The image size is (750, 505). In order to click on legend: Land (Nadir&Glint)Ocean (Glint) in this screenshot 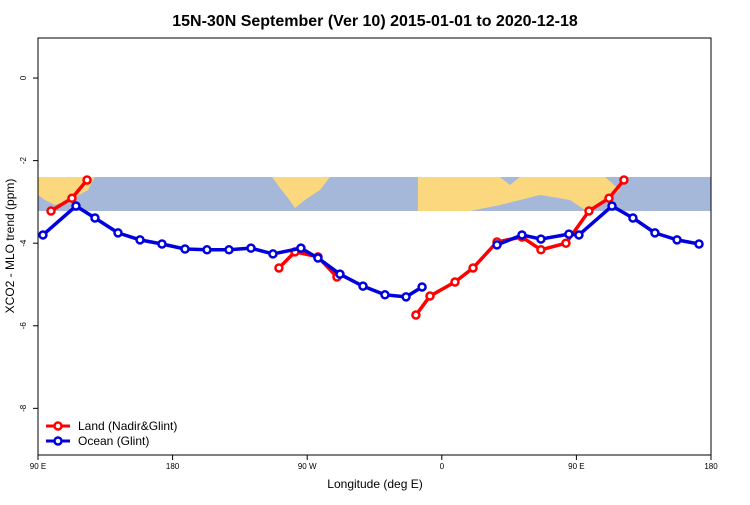, I will do `click(111, 433)`.